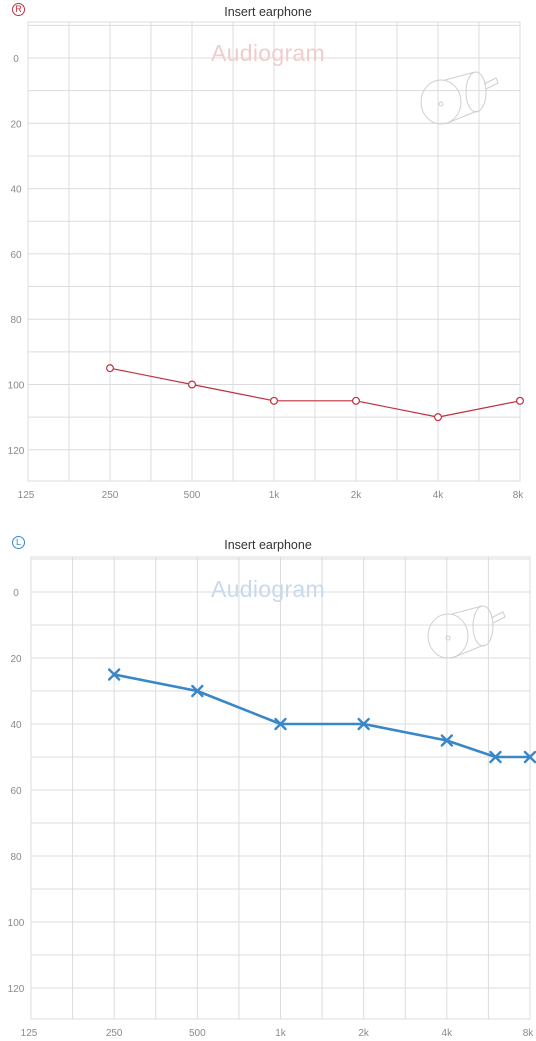  Describe the element at coordinates (315, 392) in the screenshot. I see `series-line` at that location.